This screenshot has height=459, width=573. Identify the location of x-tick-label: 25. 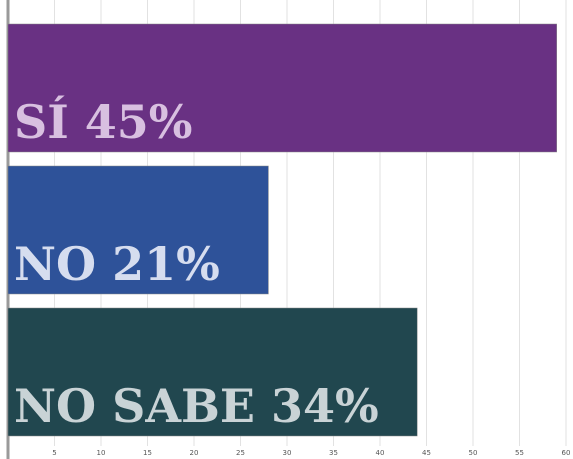
(240, 453).